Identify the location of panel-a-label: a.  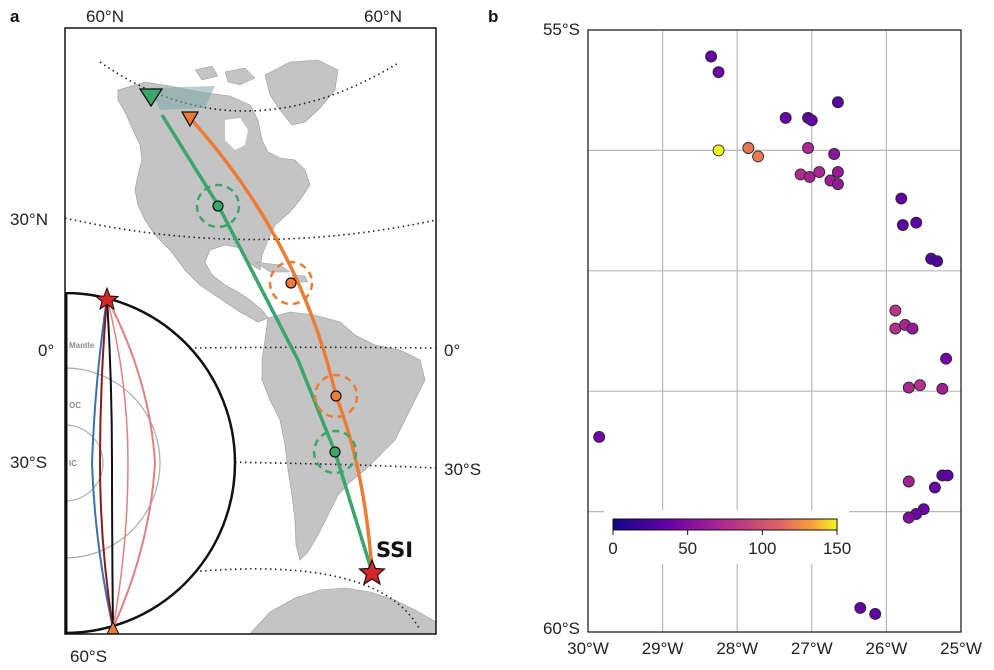
(15, 16).